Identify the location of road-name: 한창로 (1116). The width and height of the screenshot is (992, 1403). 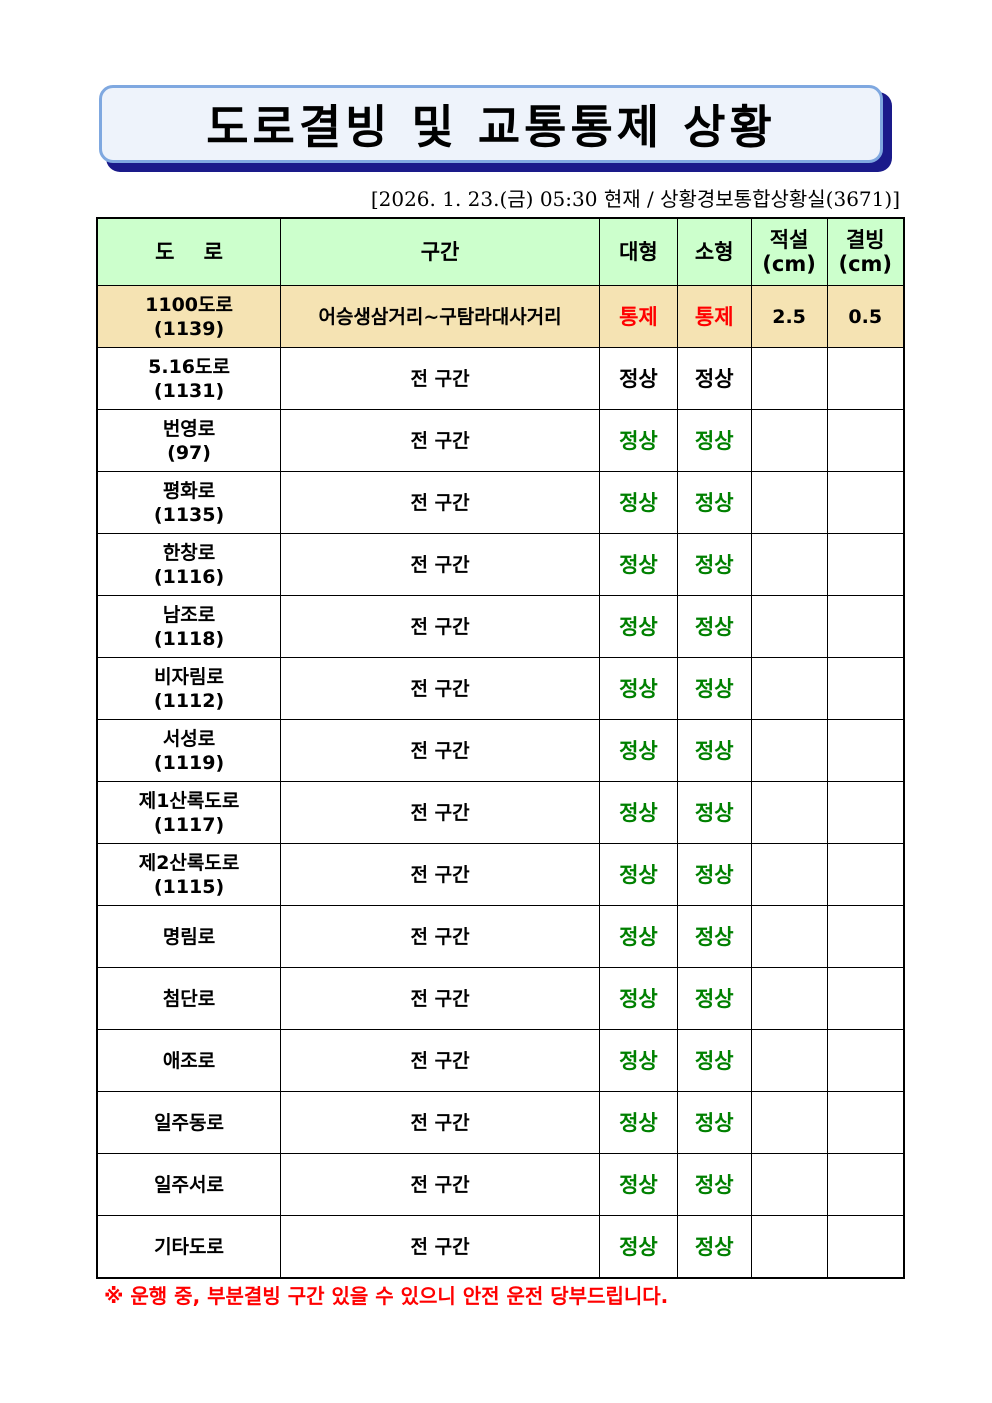
(189, 564).